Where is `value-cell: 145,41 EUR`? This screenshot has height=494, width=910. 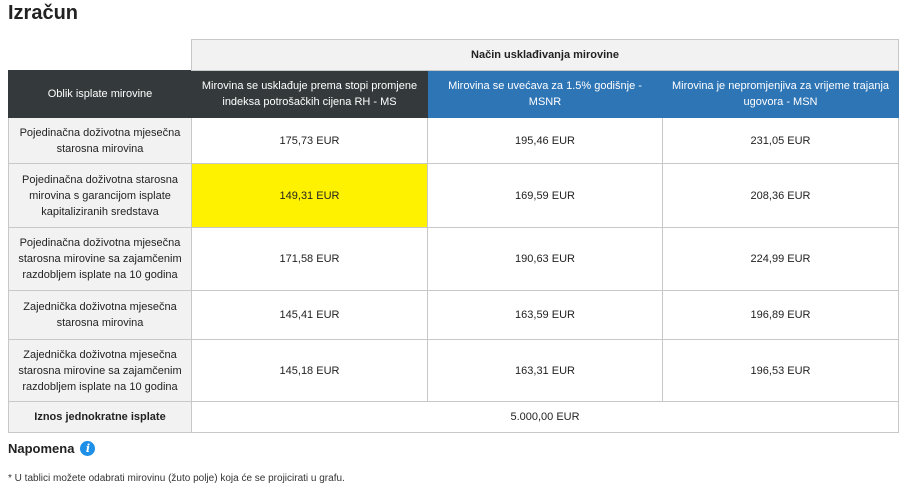 value-cell: 145,41 EUR is located at coordinates (309, 315).